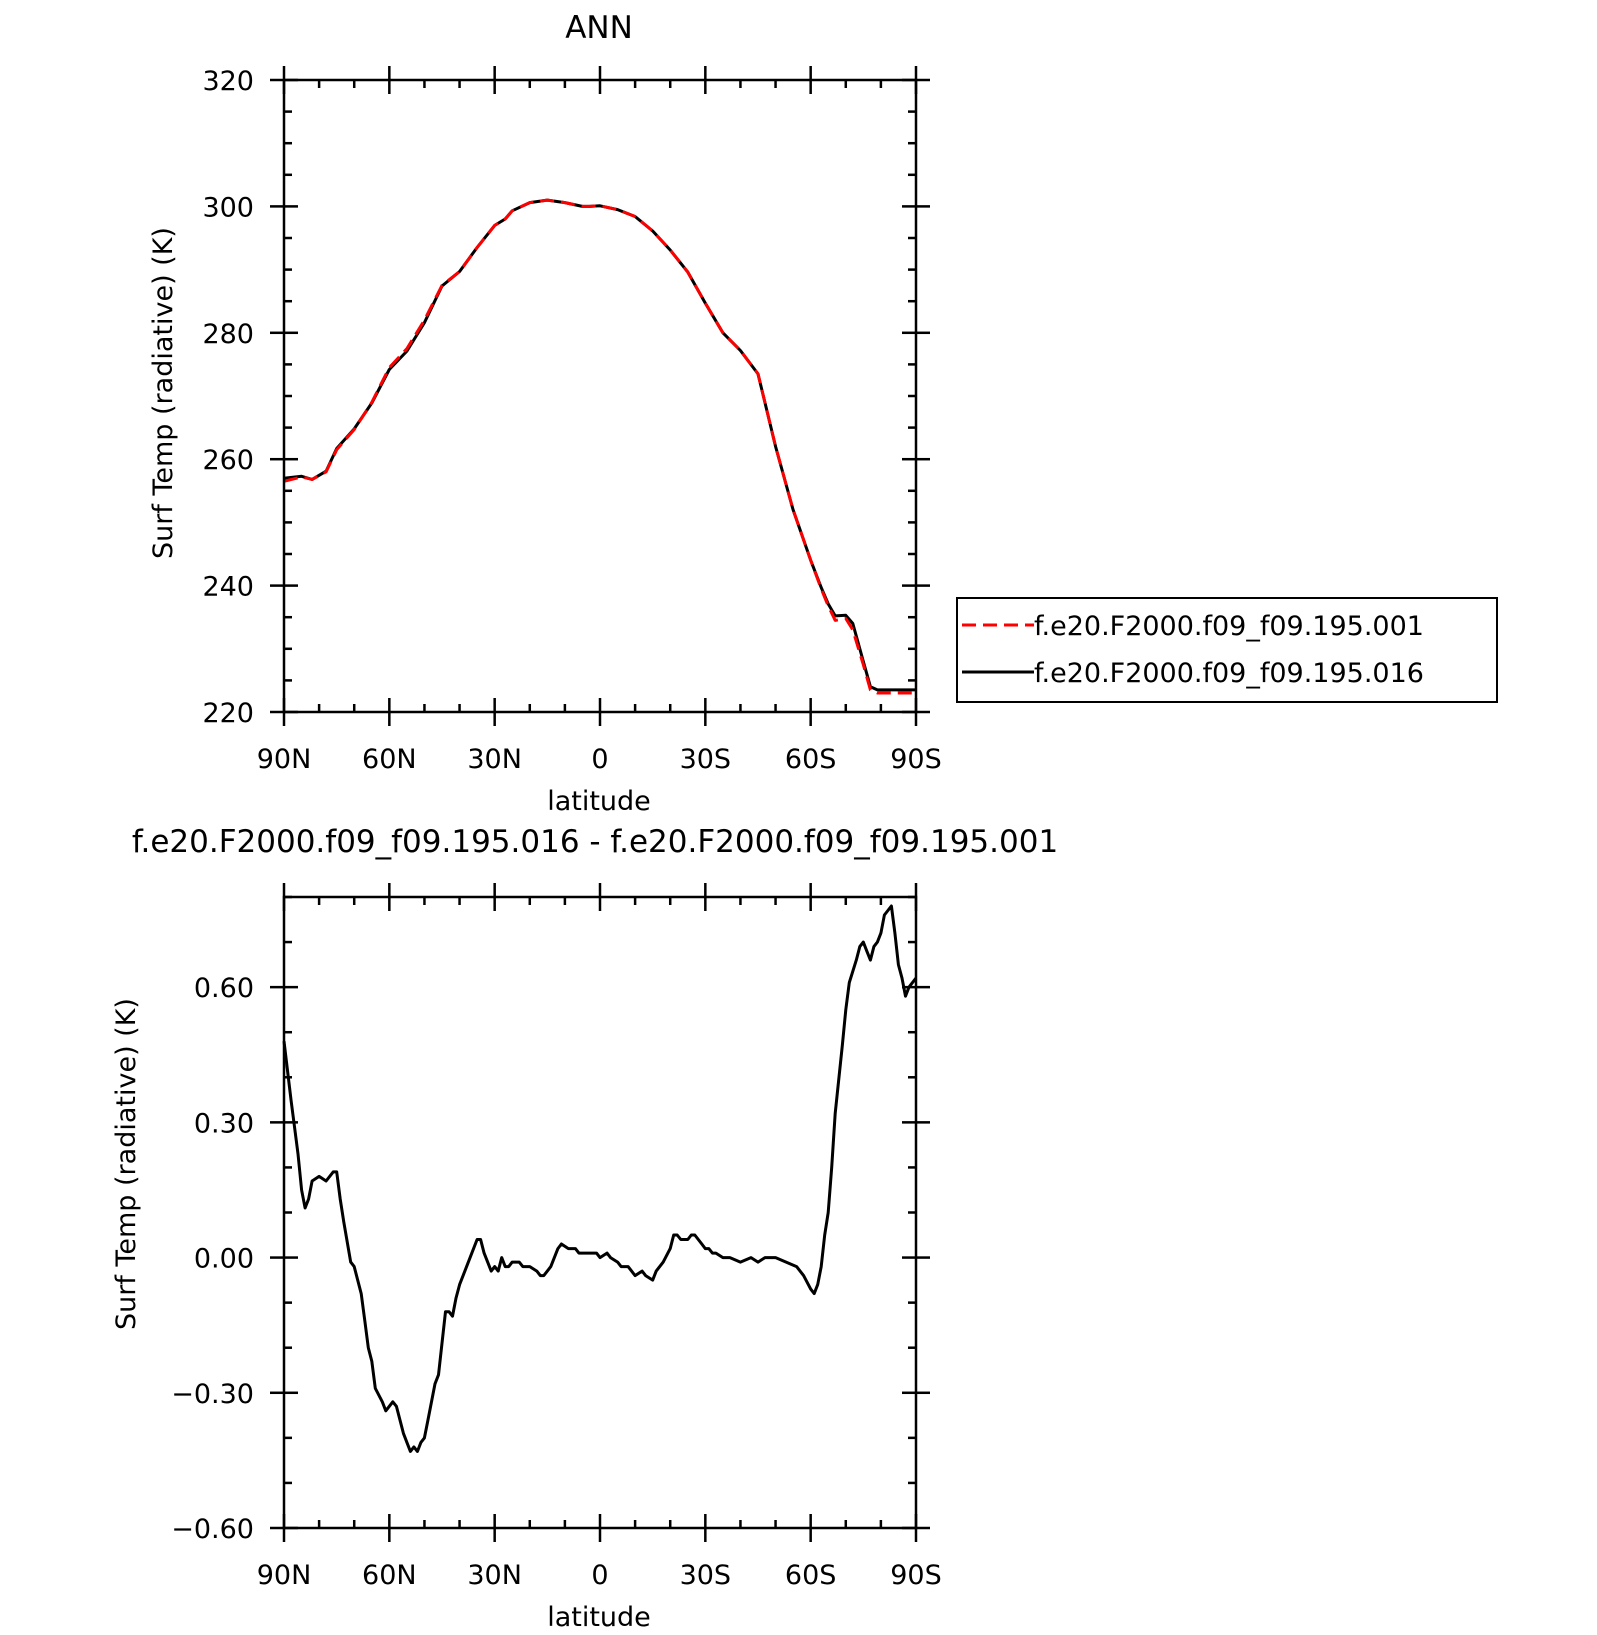  I want to click on legend-label-series-2: f.e20.F2000.f09_f09.195.016, so click(1229, 673).